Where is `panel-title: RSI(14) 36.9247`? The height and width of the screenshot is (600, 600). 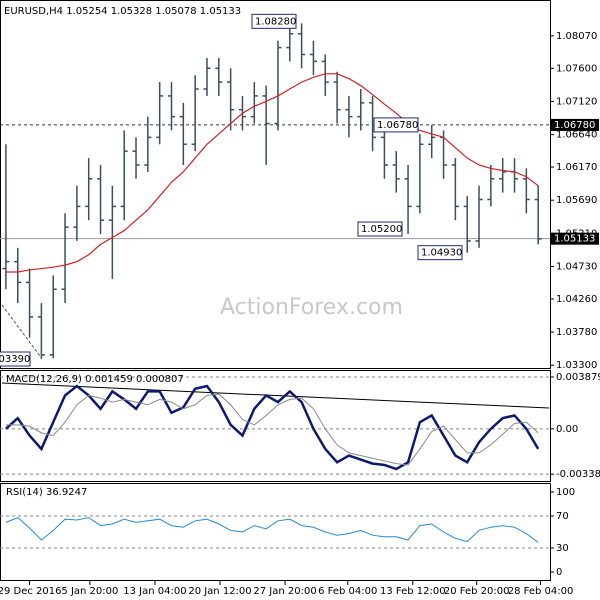 panel-title: RSI(14) 36.9247 is located at coordinates (46, 492).